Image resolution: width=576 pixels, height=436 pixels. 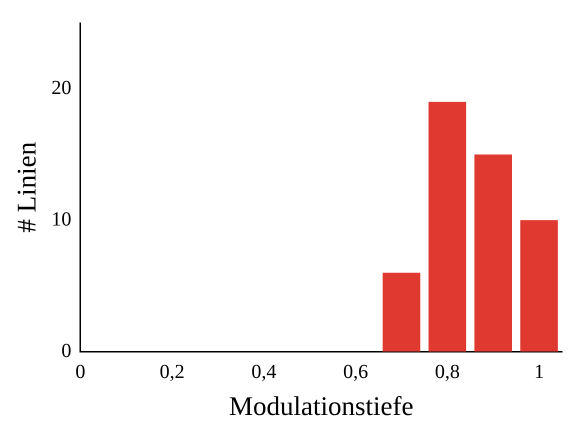 I want to click on x-axis-title: Modulationstiefe, so click(x=321, y=405).